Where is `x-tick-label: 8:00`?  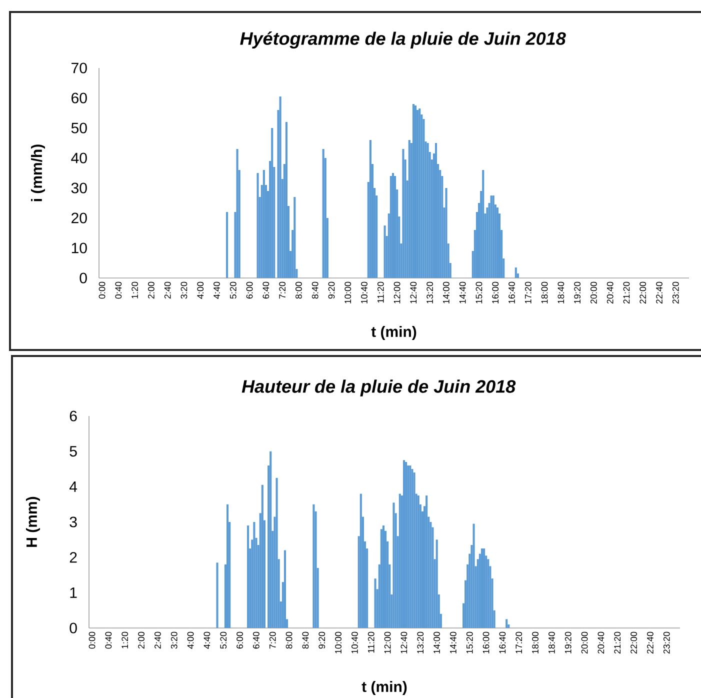 x-tick-label: 8:00 is located at coordinates (289, 640).